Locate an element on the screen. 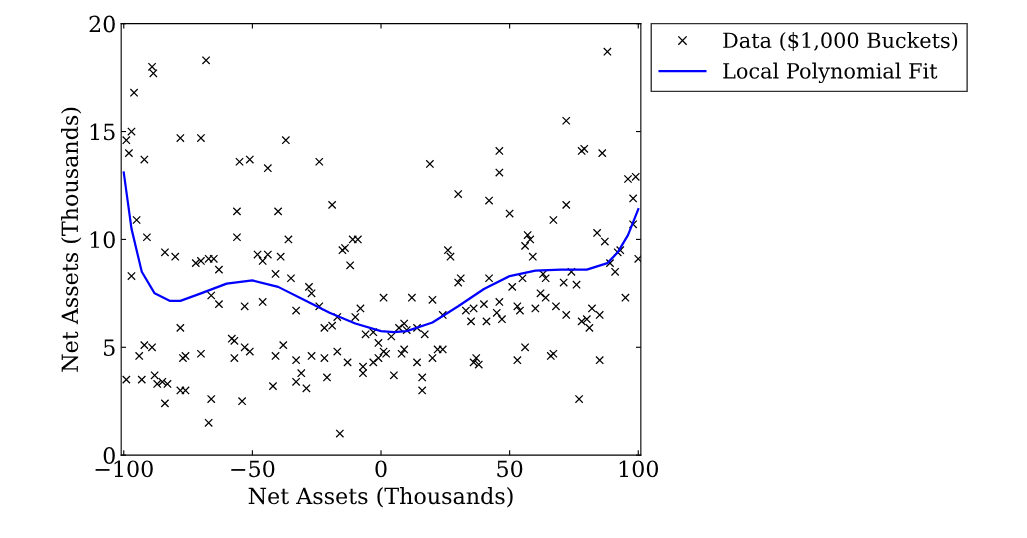 The height and width of the screenshot is (538, 1027). x-tick-label: 50 is located at coordinates (510, 469).